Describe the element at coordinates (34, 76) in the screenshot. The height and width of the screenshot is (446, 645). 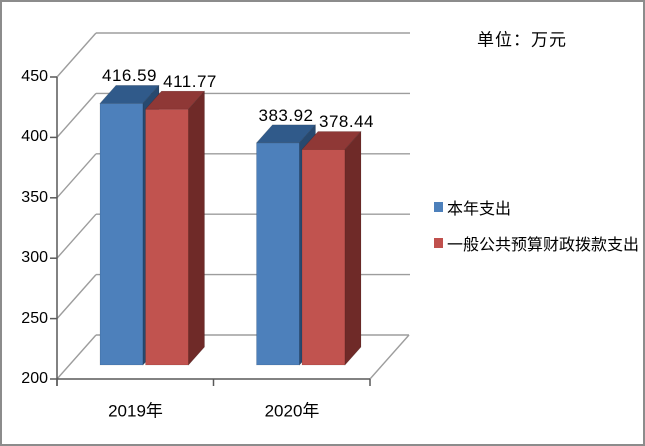
I see `y-axis-label: 450` at that location.